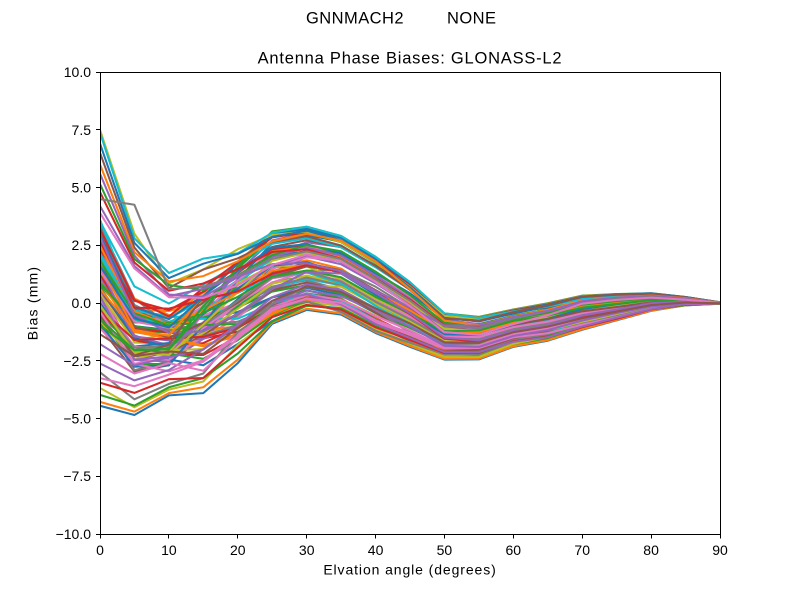  I want to click on svg-text: Elvation angle (degrees), so click(409, 570).